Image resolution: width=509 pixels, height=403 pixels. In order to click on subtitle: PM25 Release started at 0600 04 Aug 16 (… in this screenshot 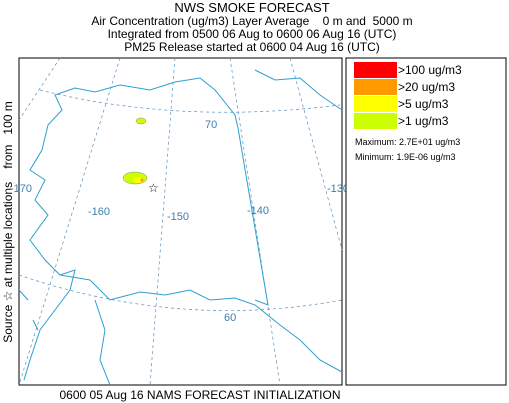, I will do `click(251, 47)`.